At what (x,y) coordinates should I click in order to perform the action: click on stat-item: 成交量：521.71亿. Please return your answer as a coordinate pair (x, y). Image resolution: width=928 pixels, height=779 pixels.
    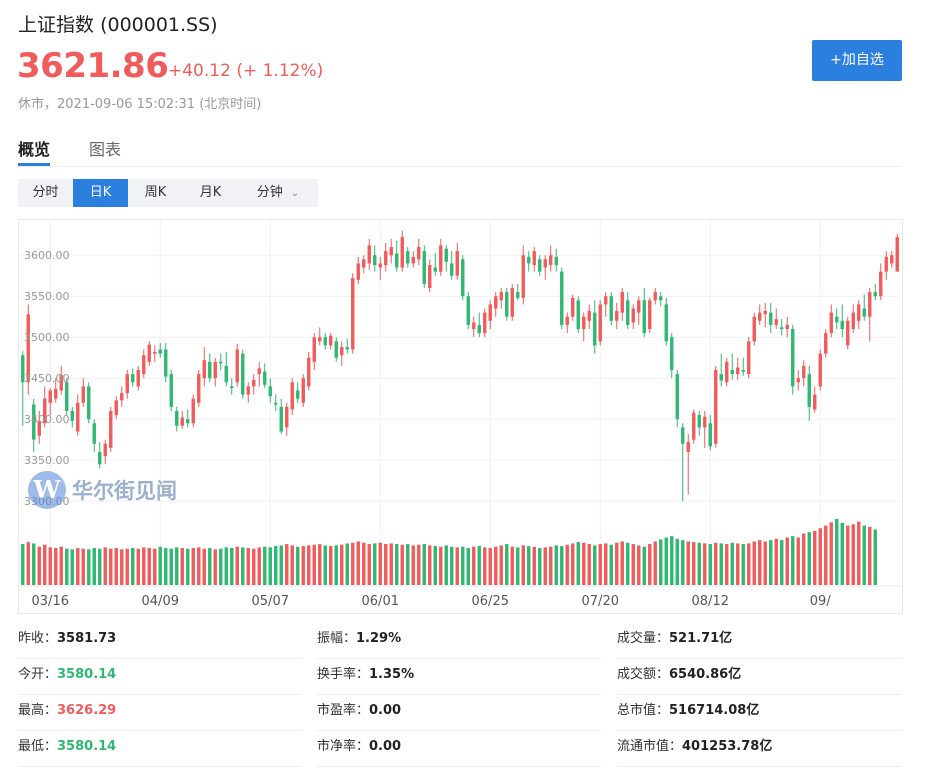
    Looking at the image, I should click on (759, 640).